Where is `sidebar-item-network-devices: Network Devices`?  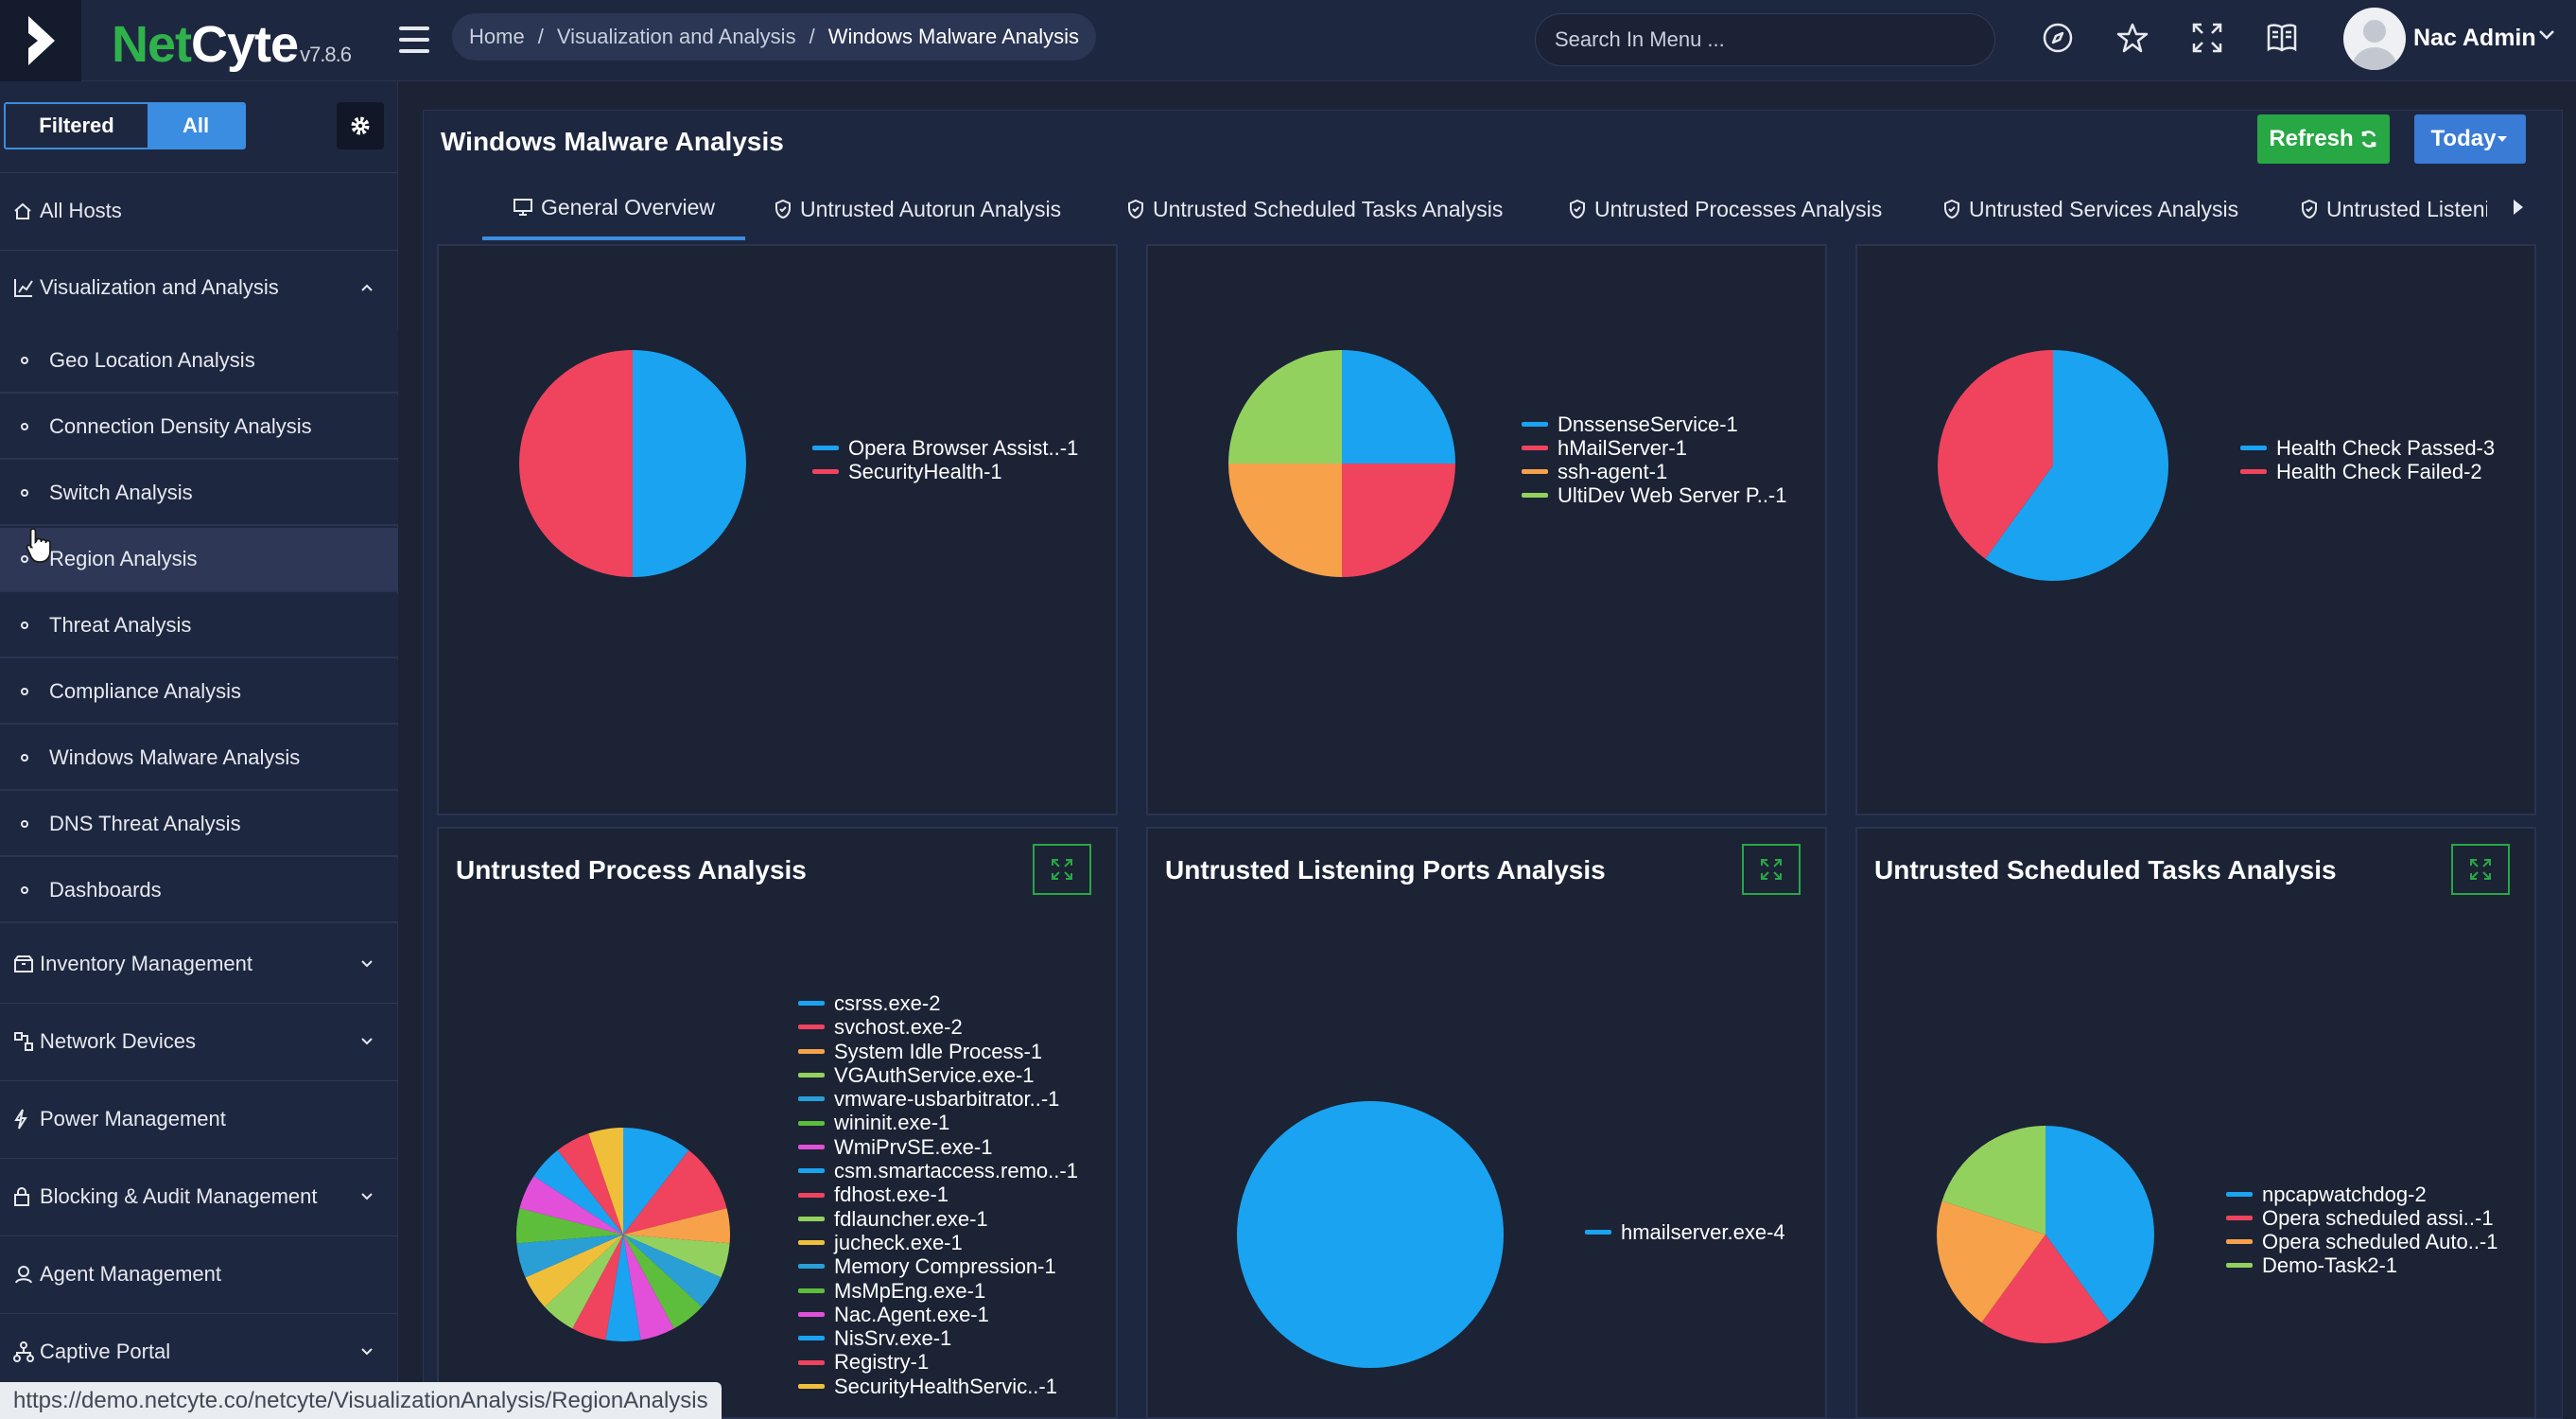 sidebar-item-network-devices: Network Devices is located at coordinates (199, 1041).